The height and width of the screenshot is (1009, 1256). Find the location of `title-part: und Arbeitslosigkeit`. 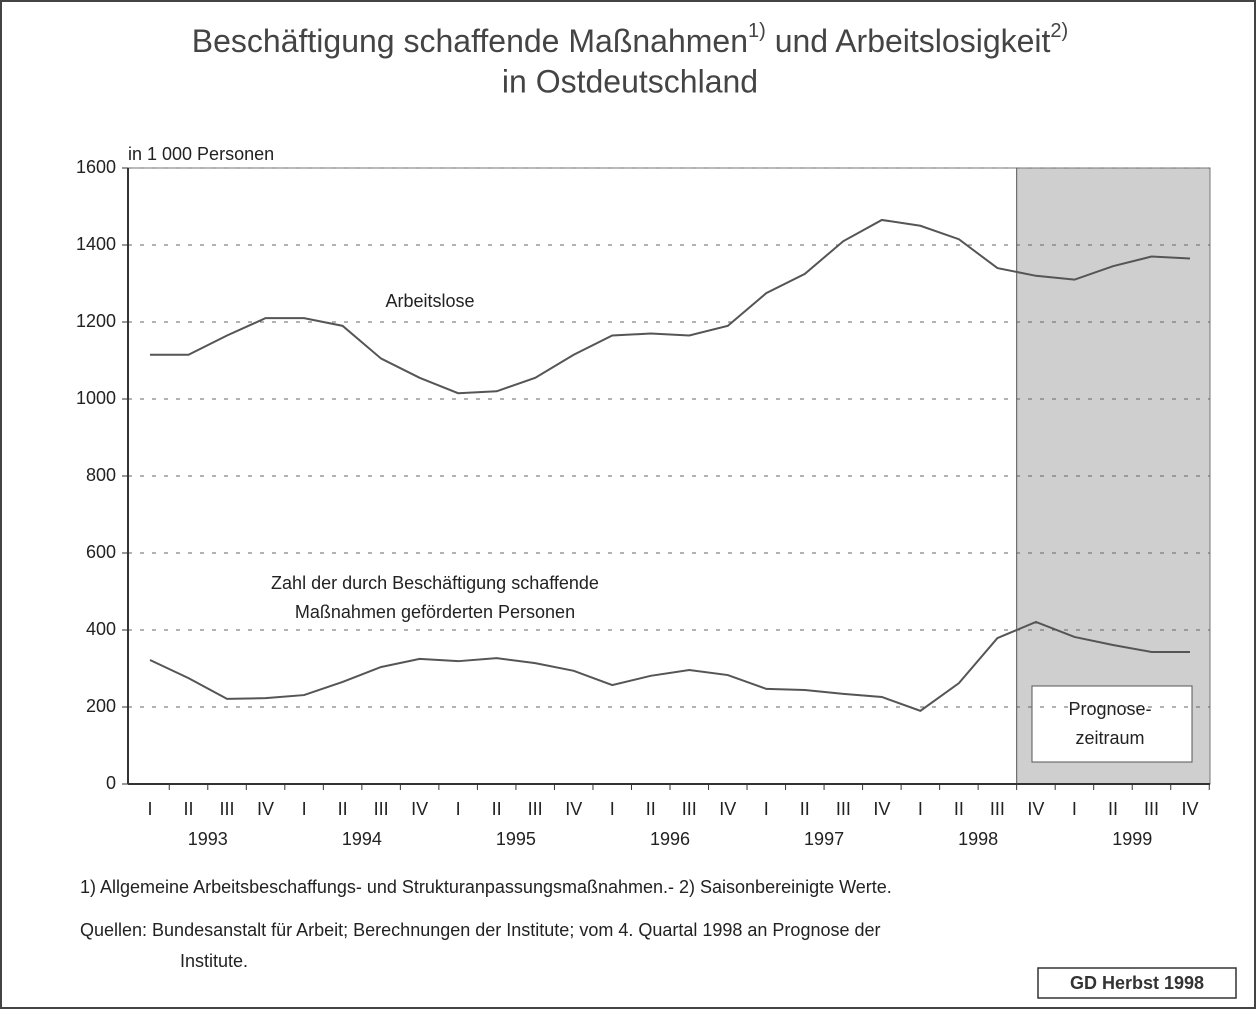

title-part: und Arbeitslosigkeit is located at coordinates (908, 41).